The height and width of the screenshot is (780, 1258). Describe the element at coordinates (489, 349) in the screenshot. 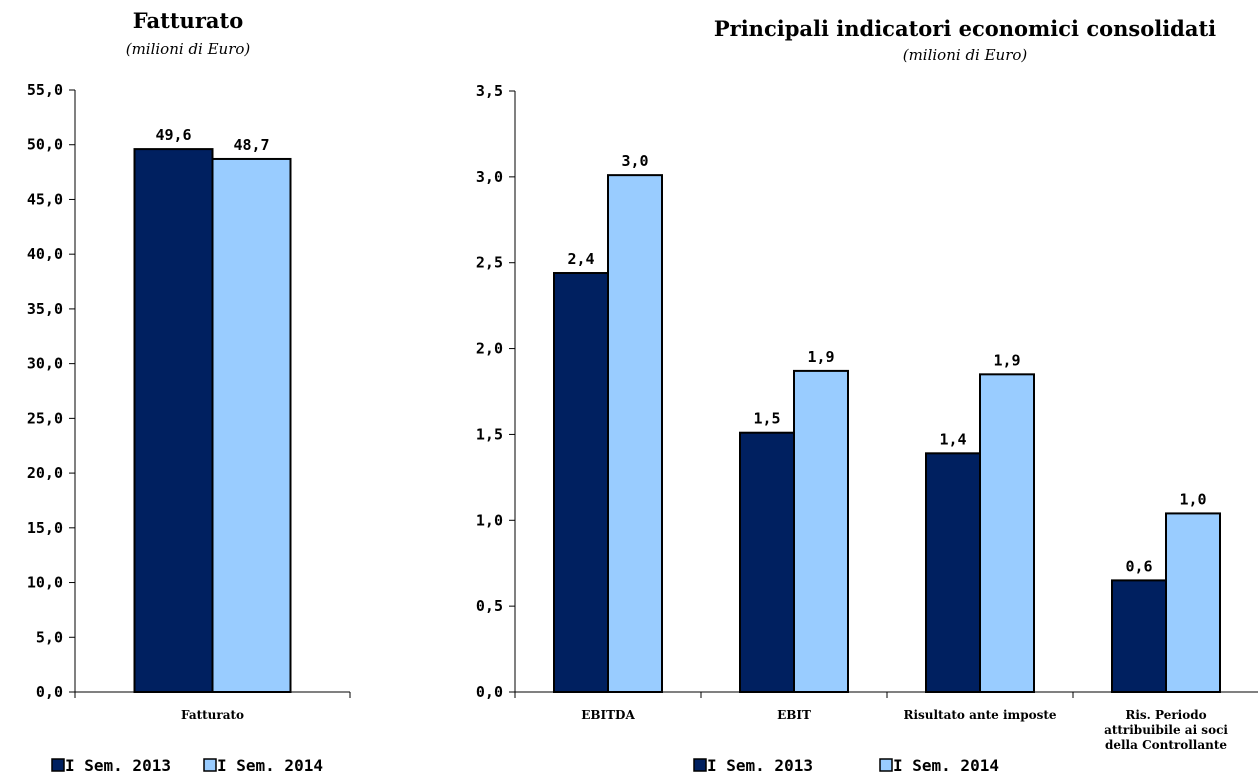

I see `y-tick-label: 2,0` at that location.